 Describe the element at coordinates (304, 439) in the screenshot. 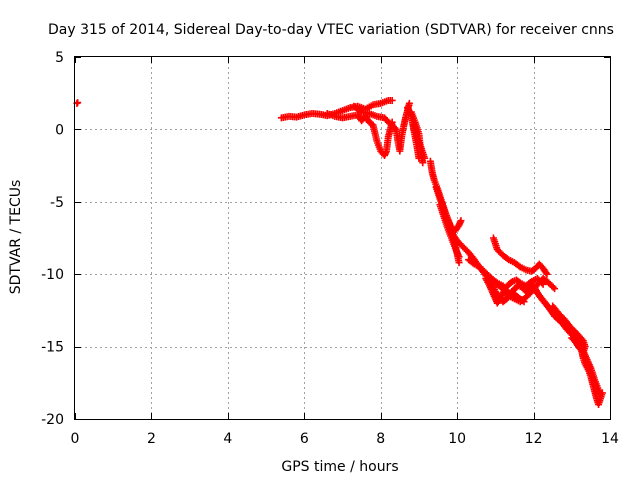

I see `x-tick-label: 6` at that location.